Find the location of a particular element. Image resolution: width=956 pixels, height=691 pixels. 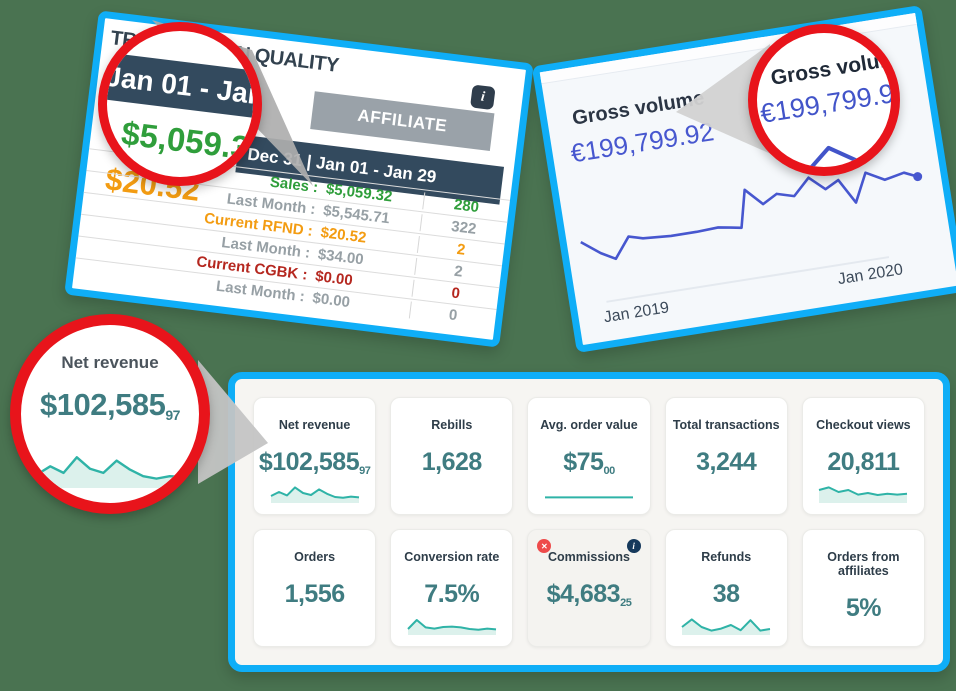

tile-value: 38 is located at coordinates (726, 594).